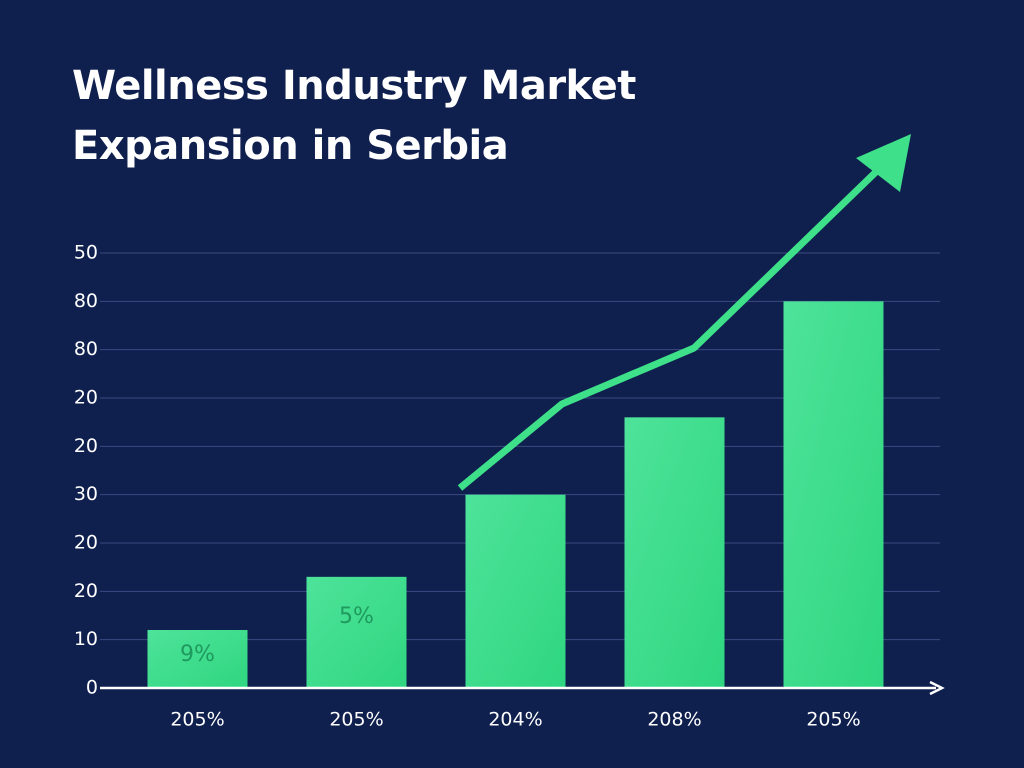  I want to click on x-tick-label: 204%, so click(515, 720).